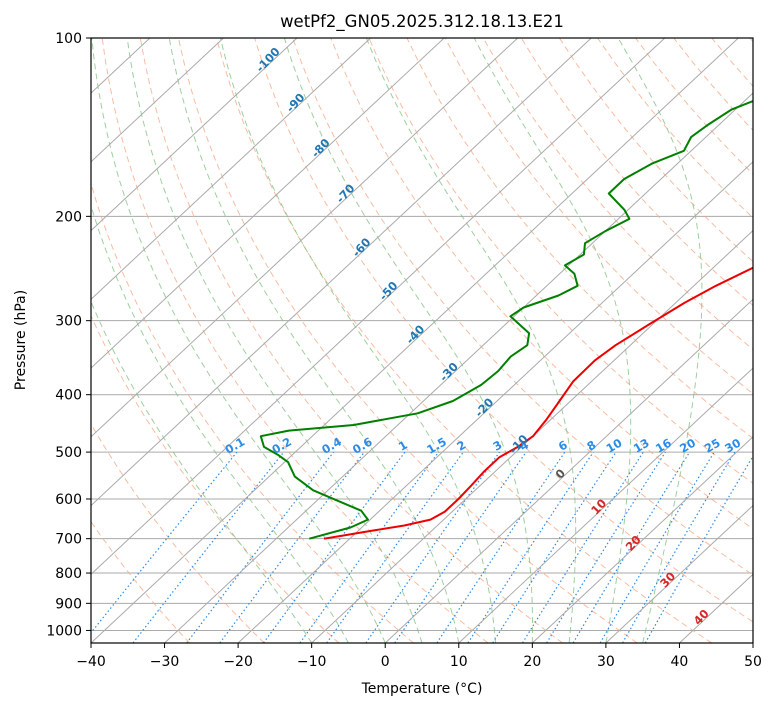 The height and width of the screenshot is (708, 775). Describe the element at coordinates (361, 247) in the screenshot. I see `isotherm-label: -60` at that location.